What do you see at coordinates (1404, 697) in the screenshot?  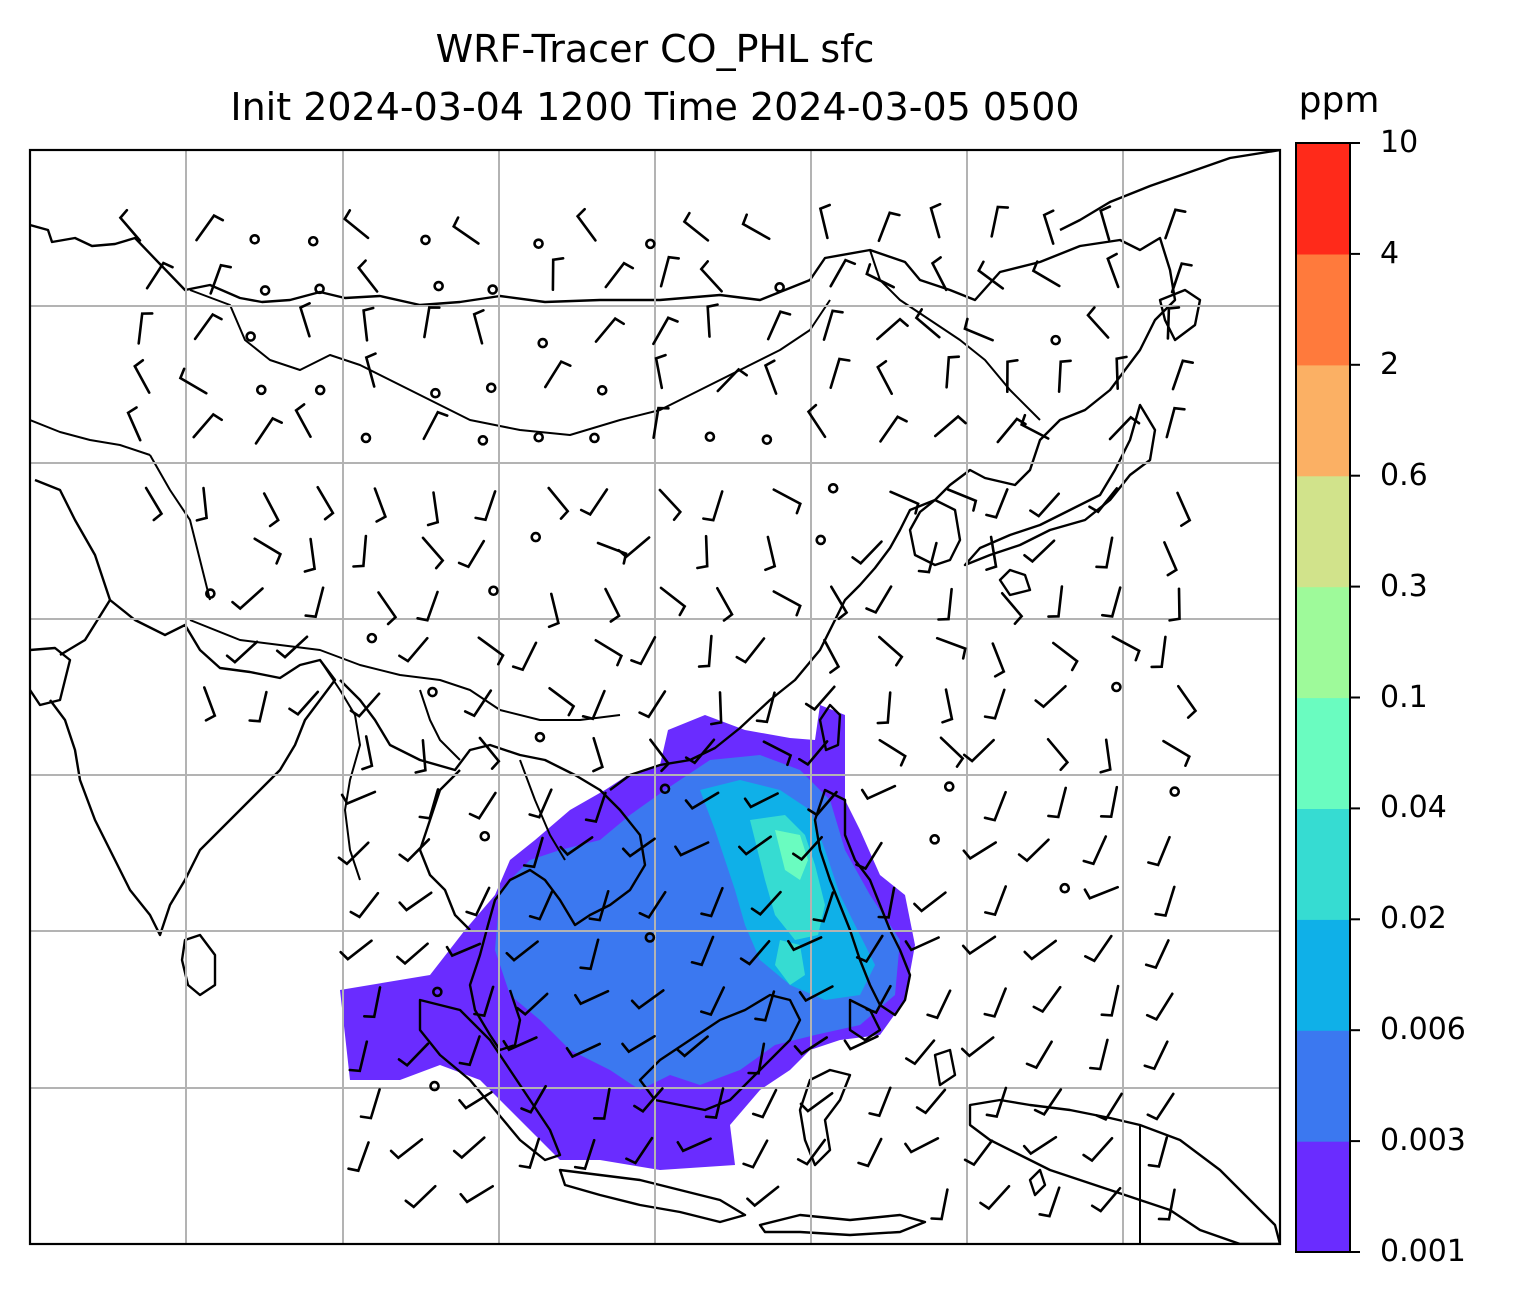 I see `colorbar-tick-label: 0.1` at bounding box center [1404, 697].